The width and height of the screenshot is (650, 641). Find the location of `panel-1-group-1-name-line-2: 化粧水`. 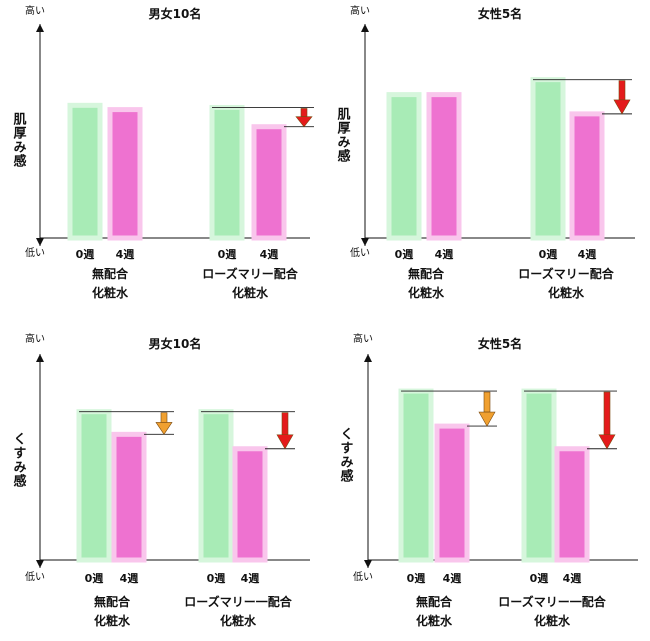

panel-1-group-1-name-line-2: 化粧水 is located at coordinates (110, 292).